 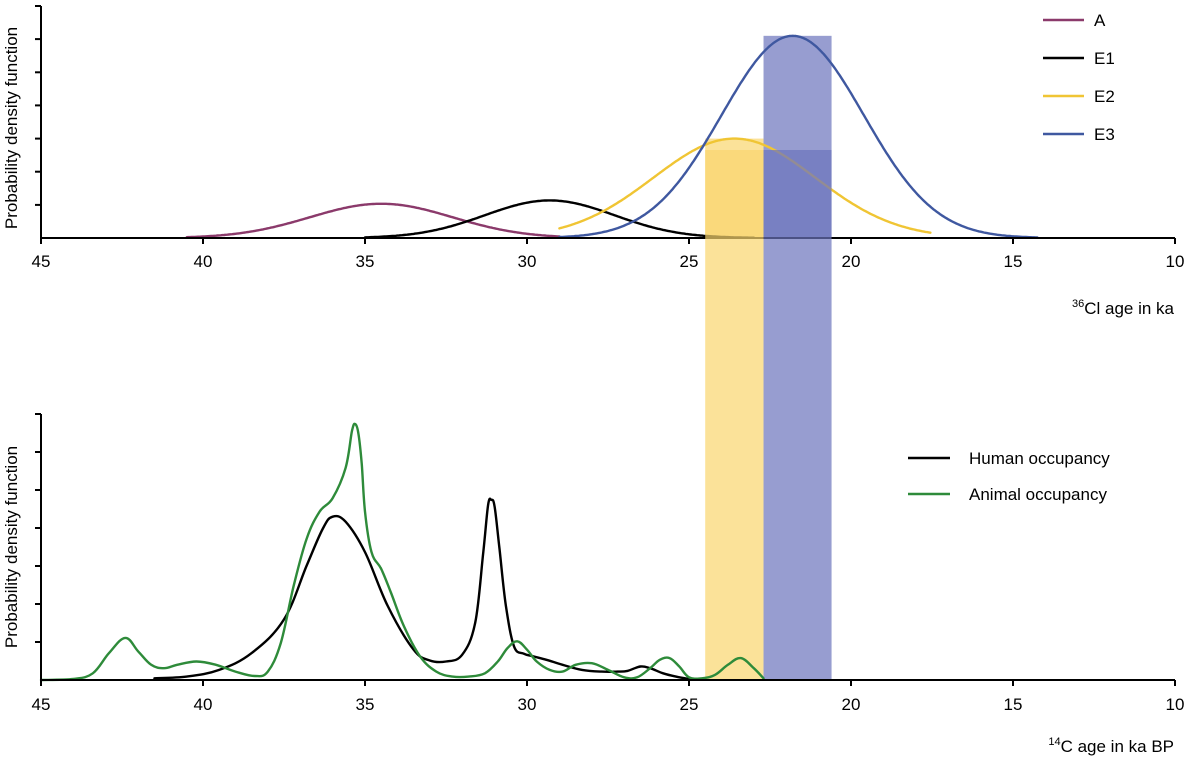 I want to click on cl36-x-axis-label-superscript: 36, so click(x=1078, y=304).